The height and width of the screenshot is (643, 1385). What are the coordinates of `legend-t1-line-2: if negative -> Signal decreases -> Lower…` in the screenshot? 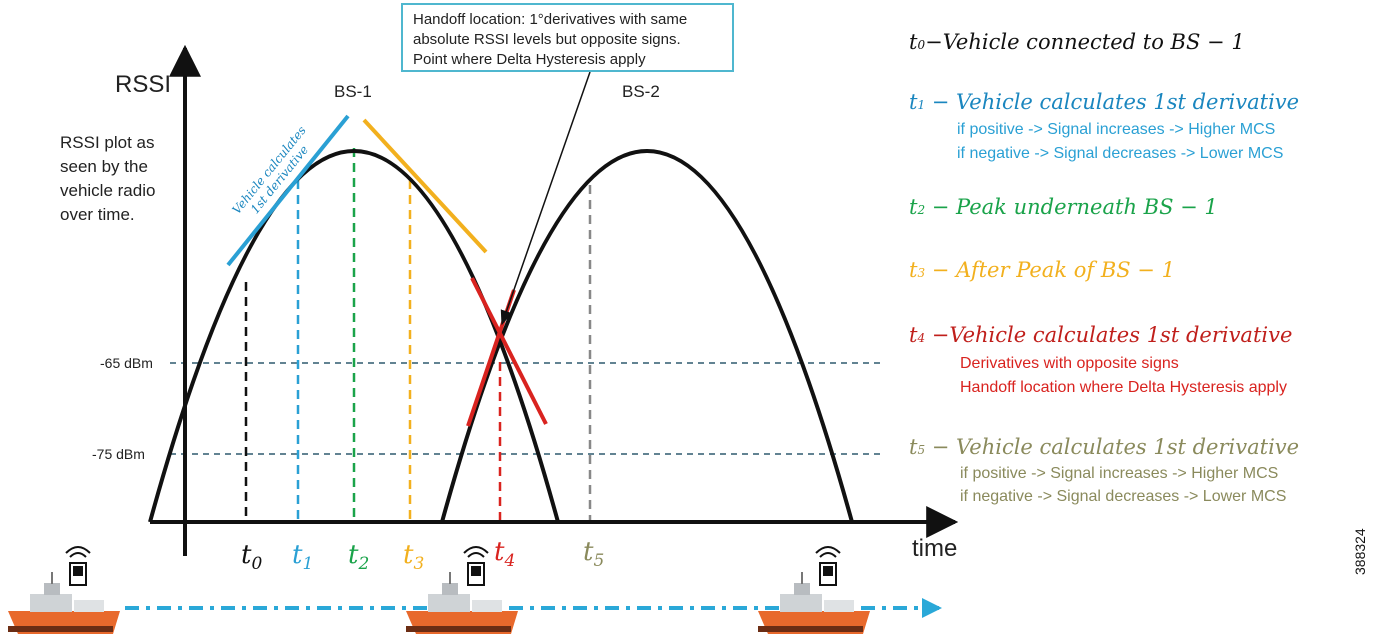 It's located at (1120, 153).